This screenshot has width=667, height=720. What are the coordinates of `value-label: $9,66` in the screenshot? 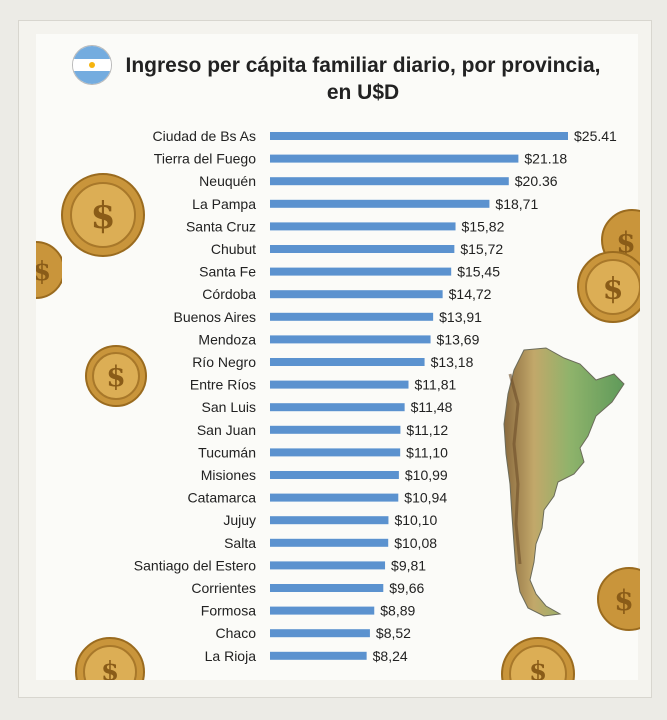 It's located at (406, 588).